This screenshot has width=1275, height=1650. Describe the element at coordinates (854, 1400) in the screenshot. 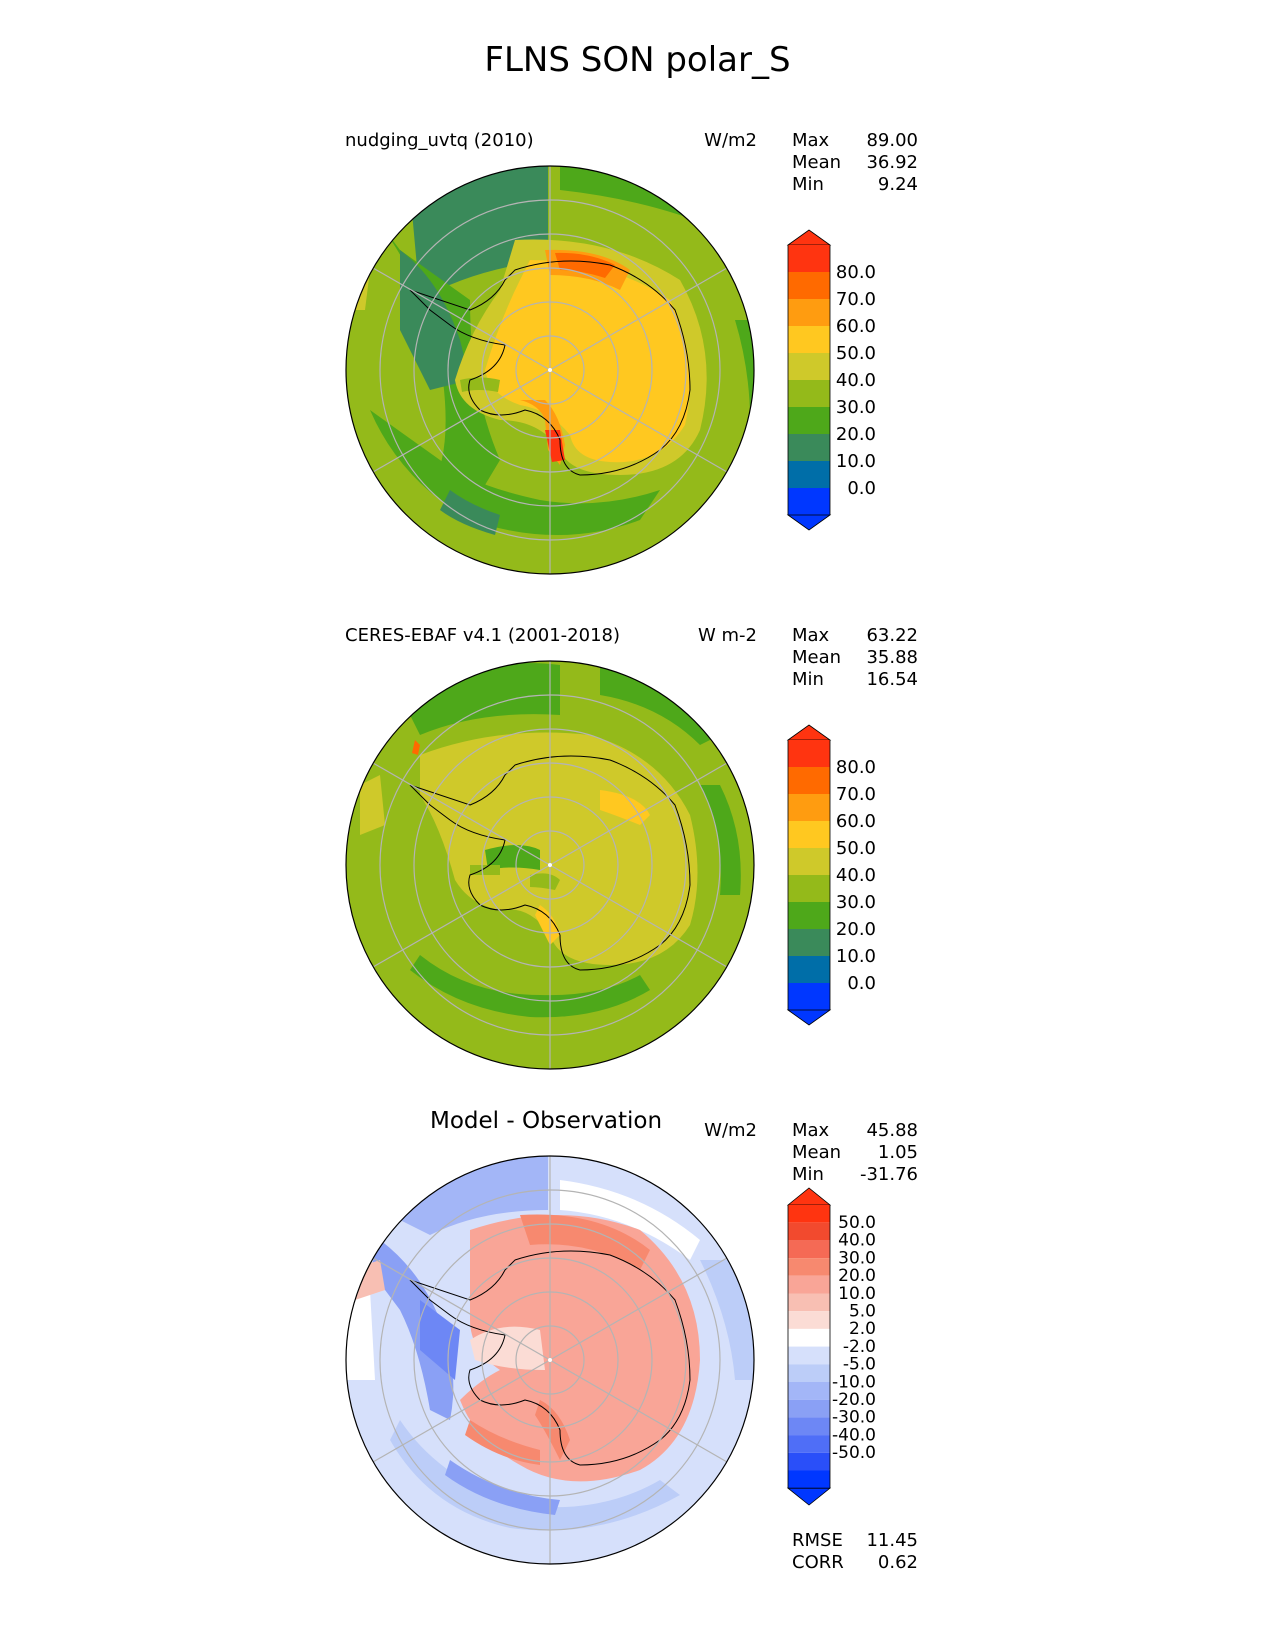

I see `tick-label: -20.0` at that location.